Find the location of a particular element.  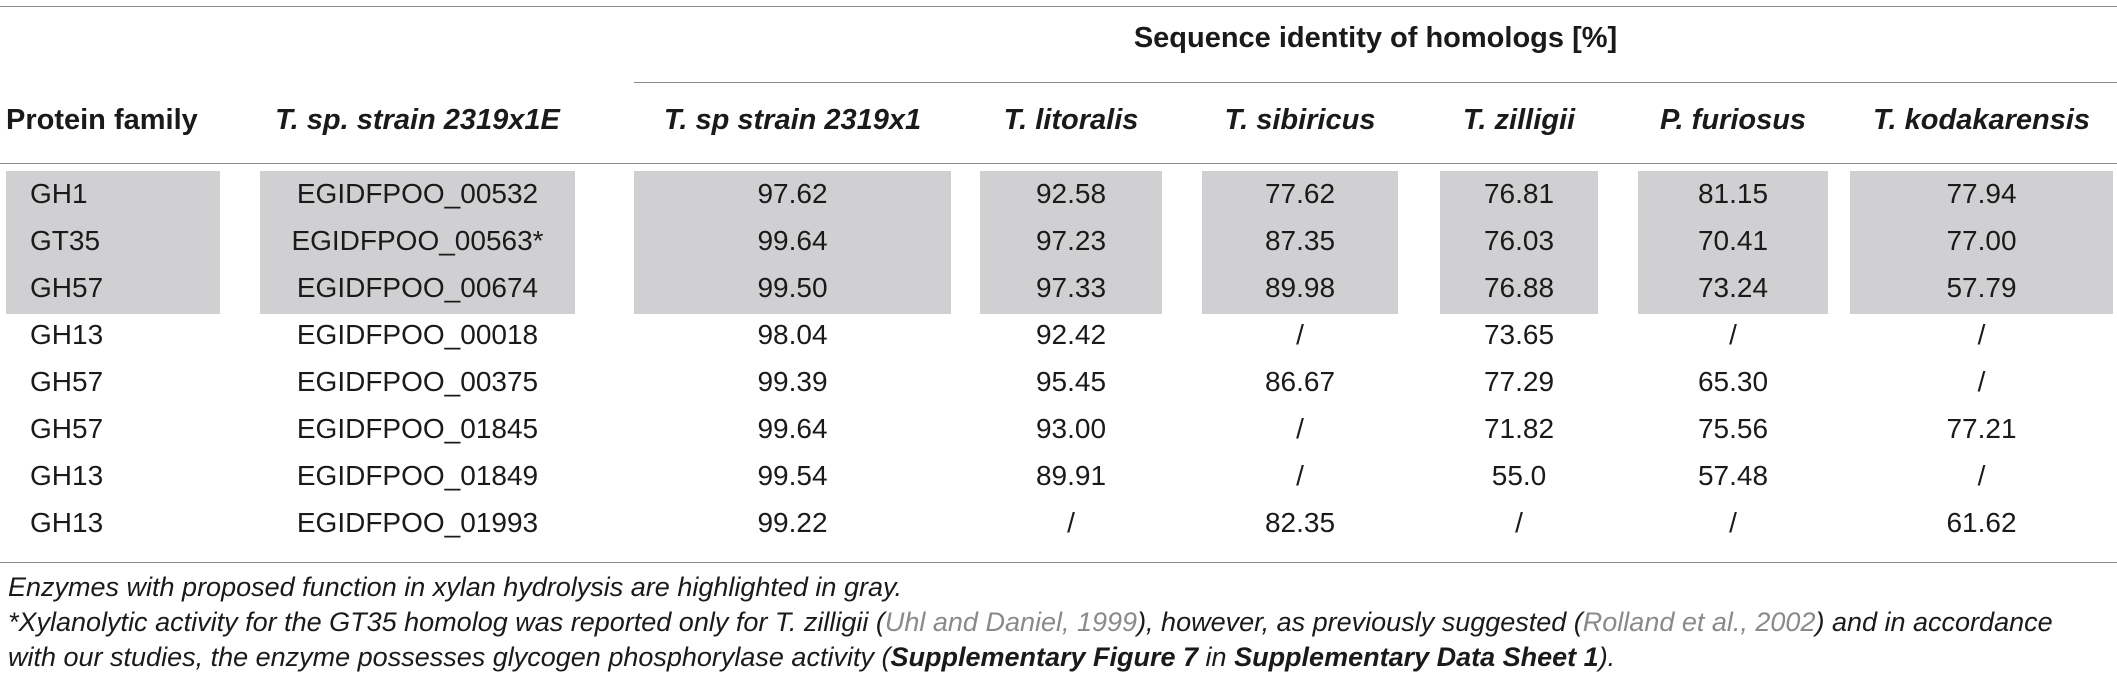

cell-id: EGIDFPOO_00563* is located at coordinates (417, 240).